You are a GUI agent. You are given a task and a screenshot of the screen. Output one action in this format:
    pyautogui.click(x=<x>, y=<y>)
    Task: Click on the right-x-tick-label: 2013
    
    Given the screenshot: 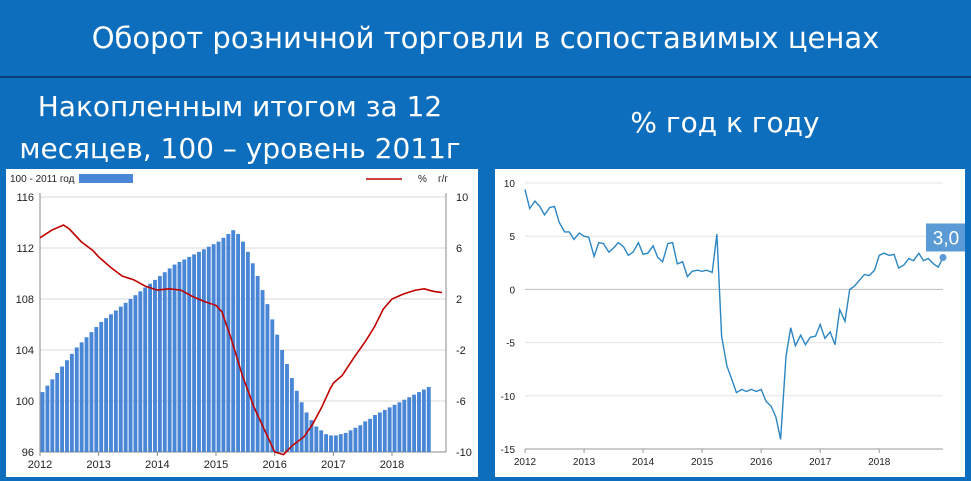 What is the action you would take?
    pyautogui.click(x=584, y=462)
    